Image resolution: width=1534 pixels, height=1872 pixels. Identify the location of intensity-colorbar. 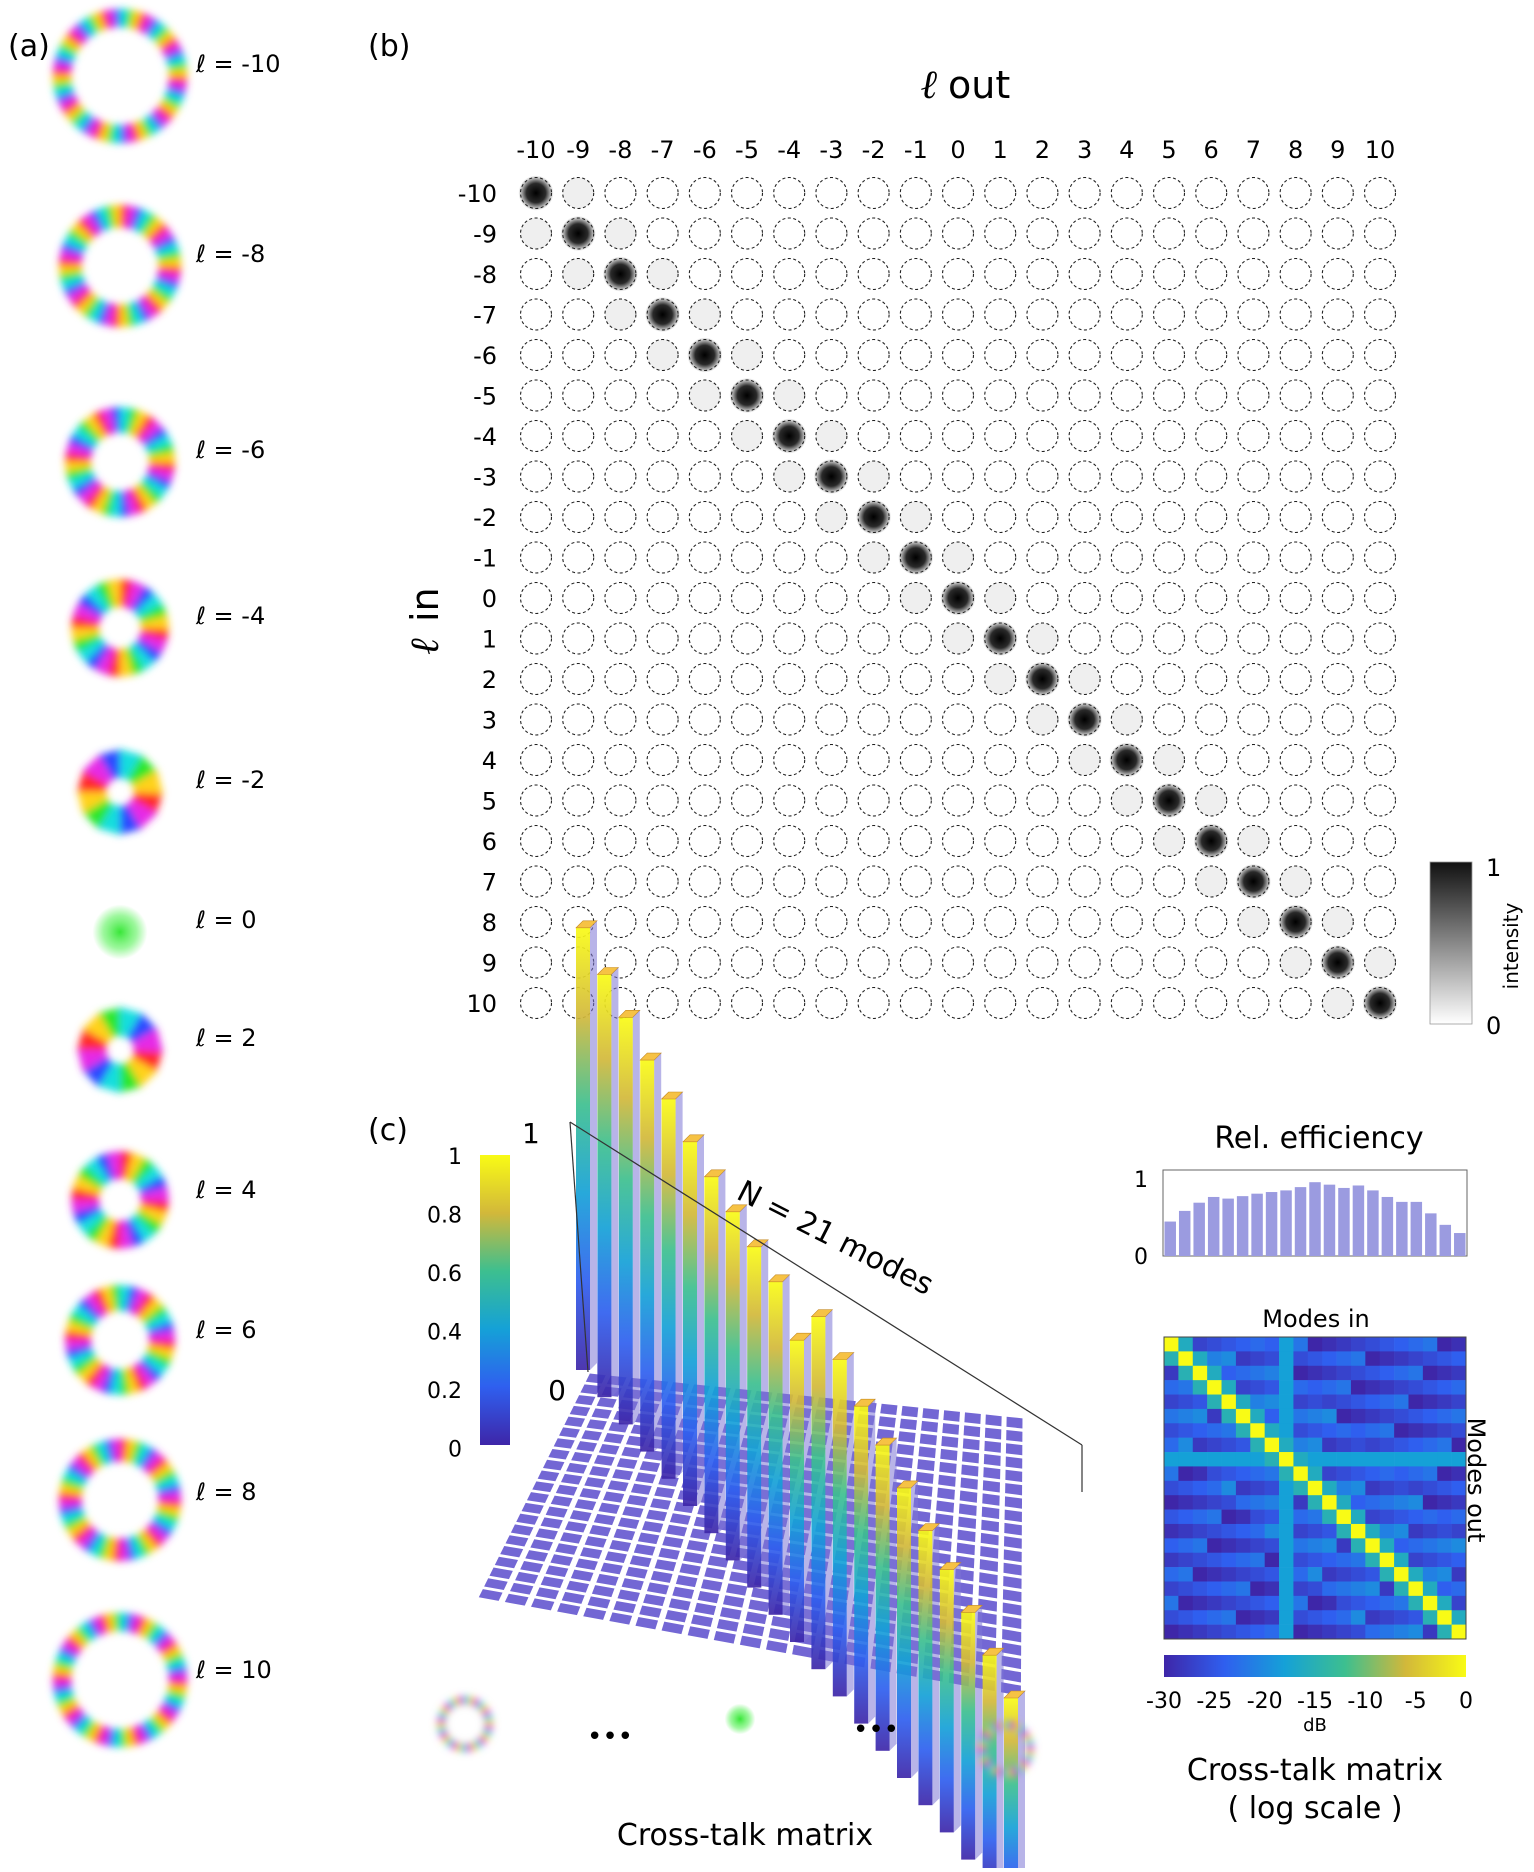
(1451, 943).